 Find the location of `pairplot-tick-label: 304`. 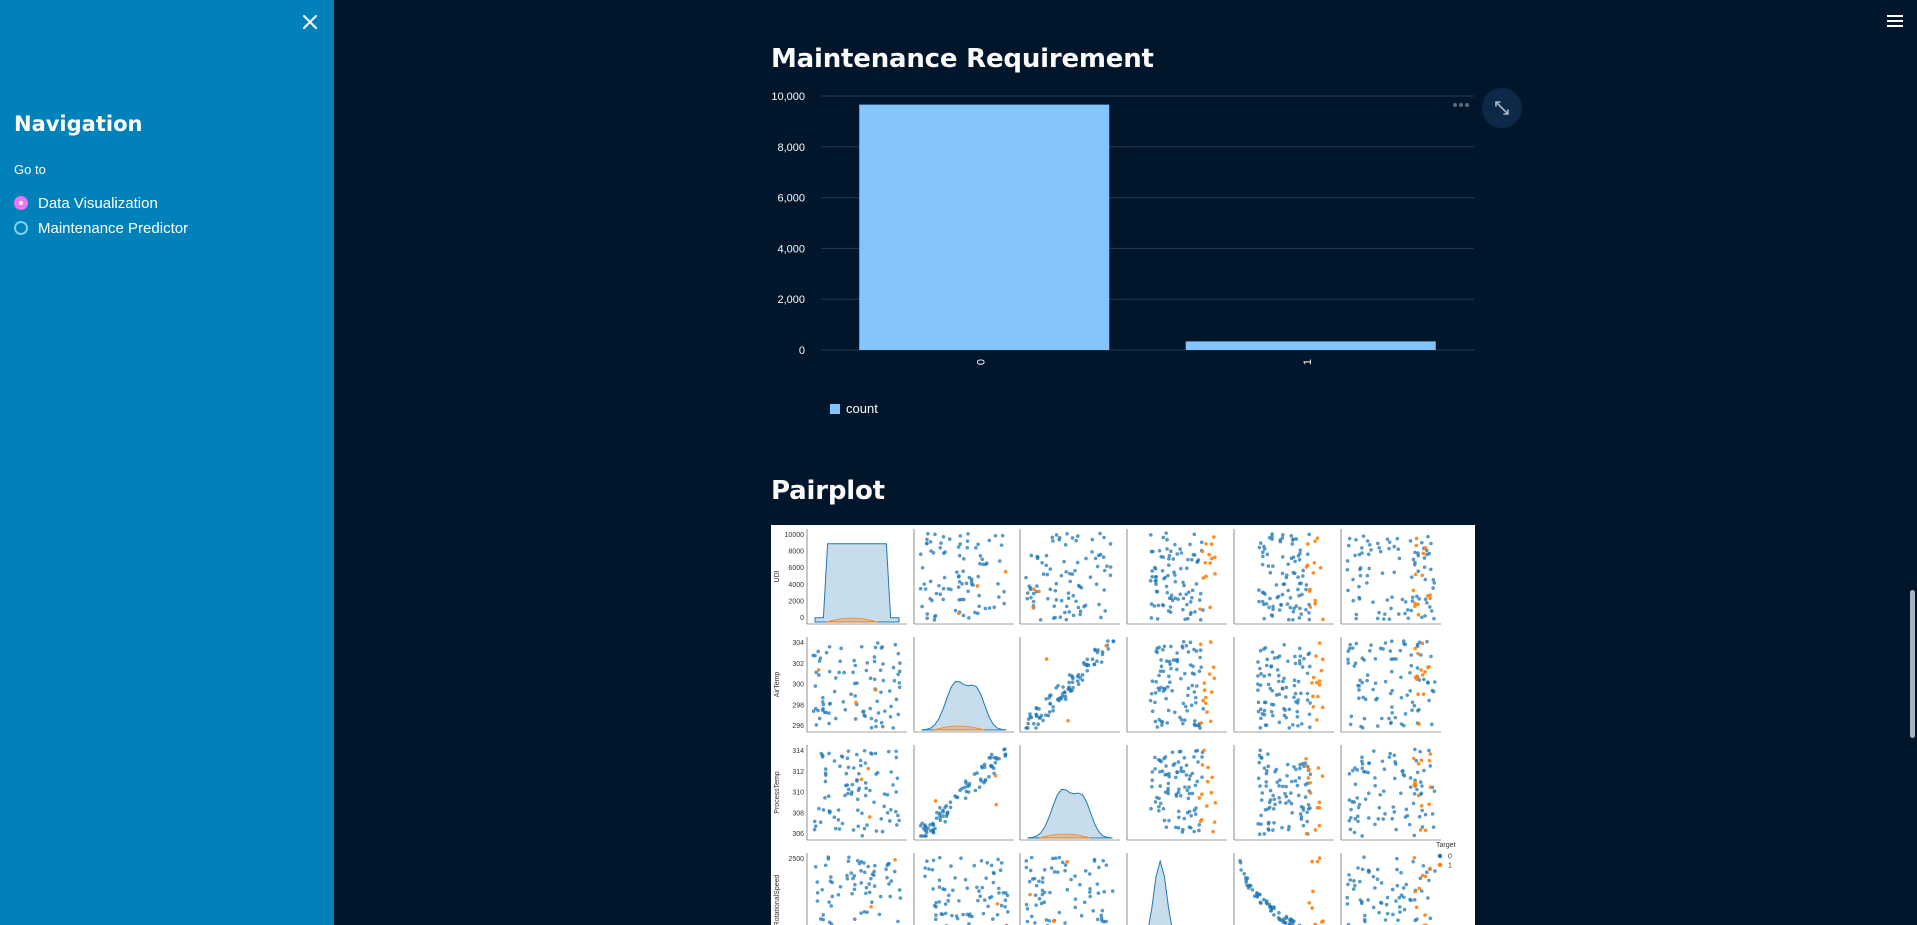

pairplot-tick-label: 304 is located at coordinates (798, 643).